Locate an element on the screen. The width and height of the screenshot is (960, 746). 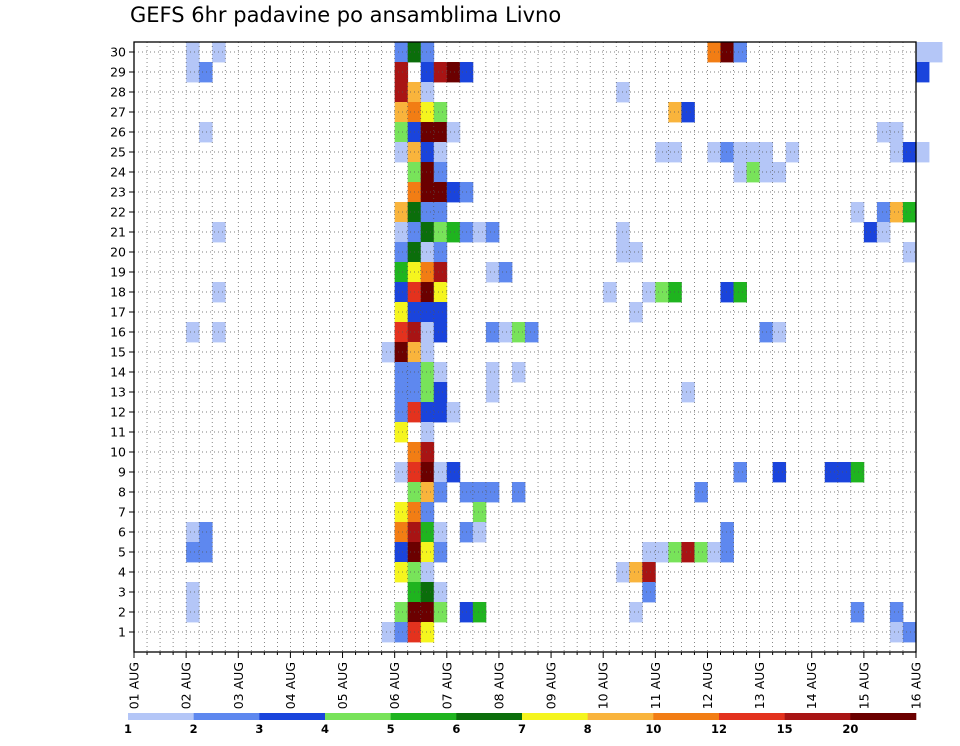
y-tick-label: 15 is located at coordinates (118, 352).